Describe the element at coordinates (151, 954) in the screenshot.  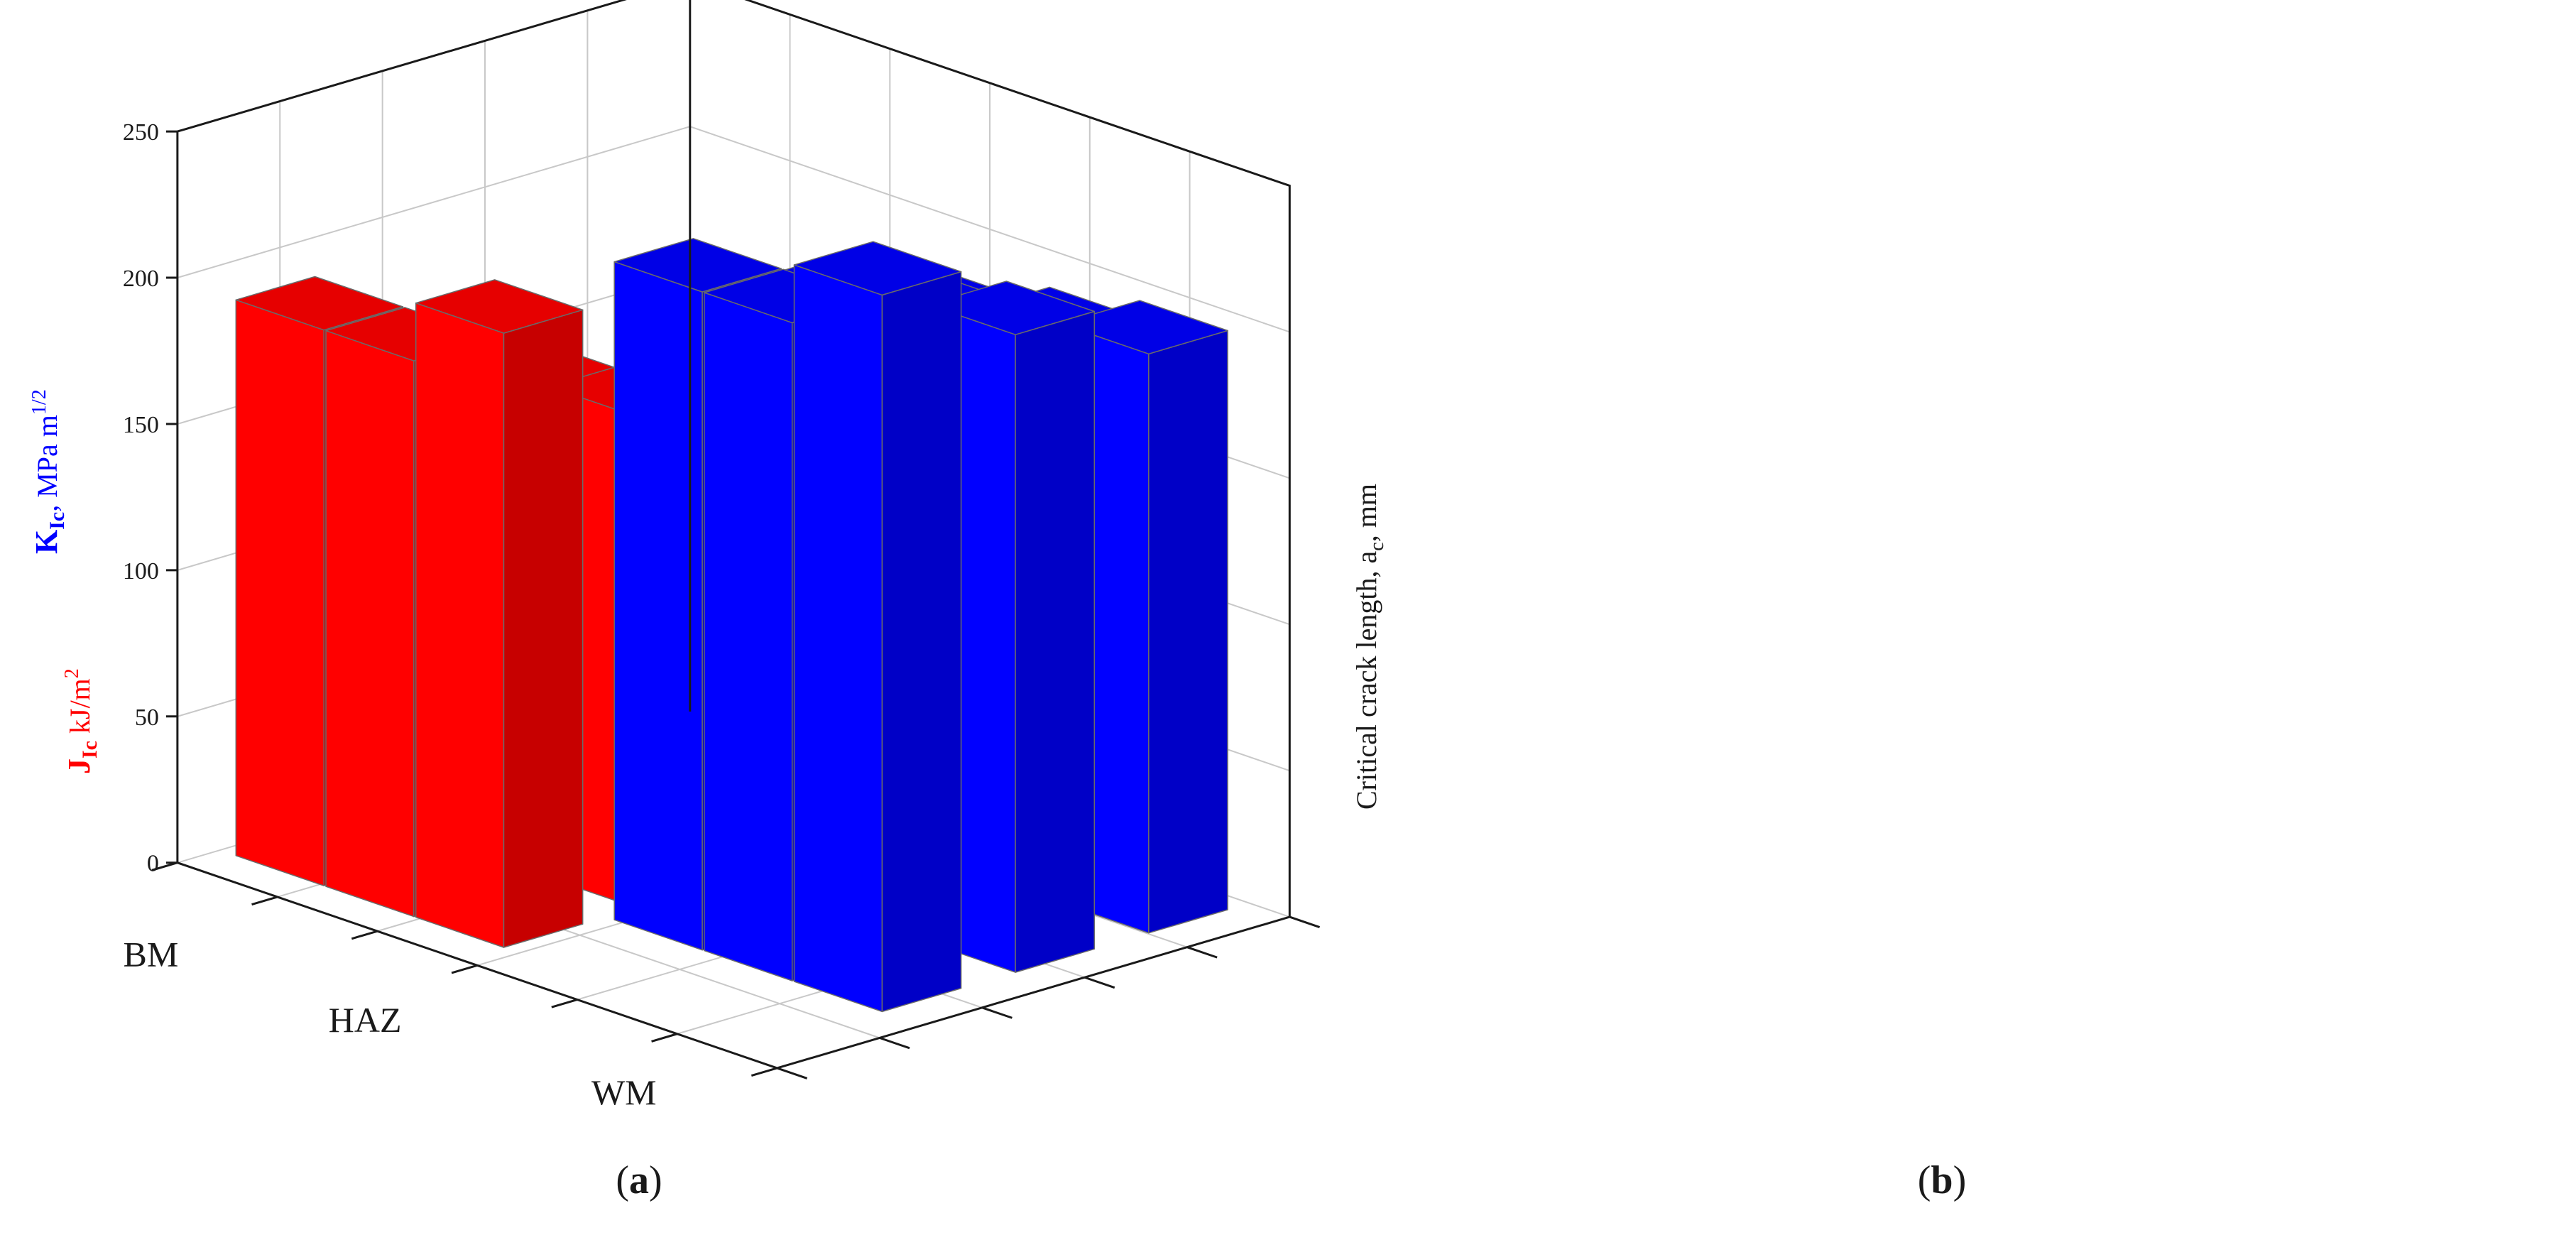
I see `category-label-bm: BM` at that location.